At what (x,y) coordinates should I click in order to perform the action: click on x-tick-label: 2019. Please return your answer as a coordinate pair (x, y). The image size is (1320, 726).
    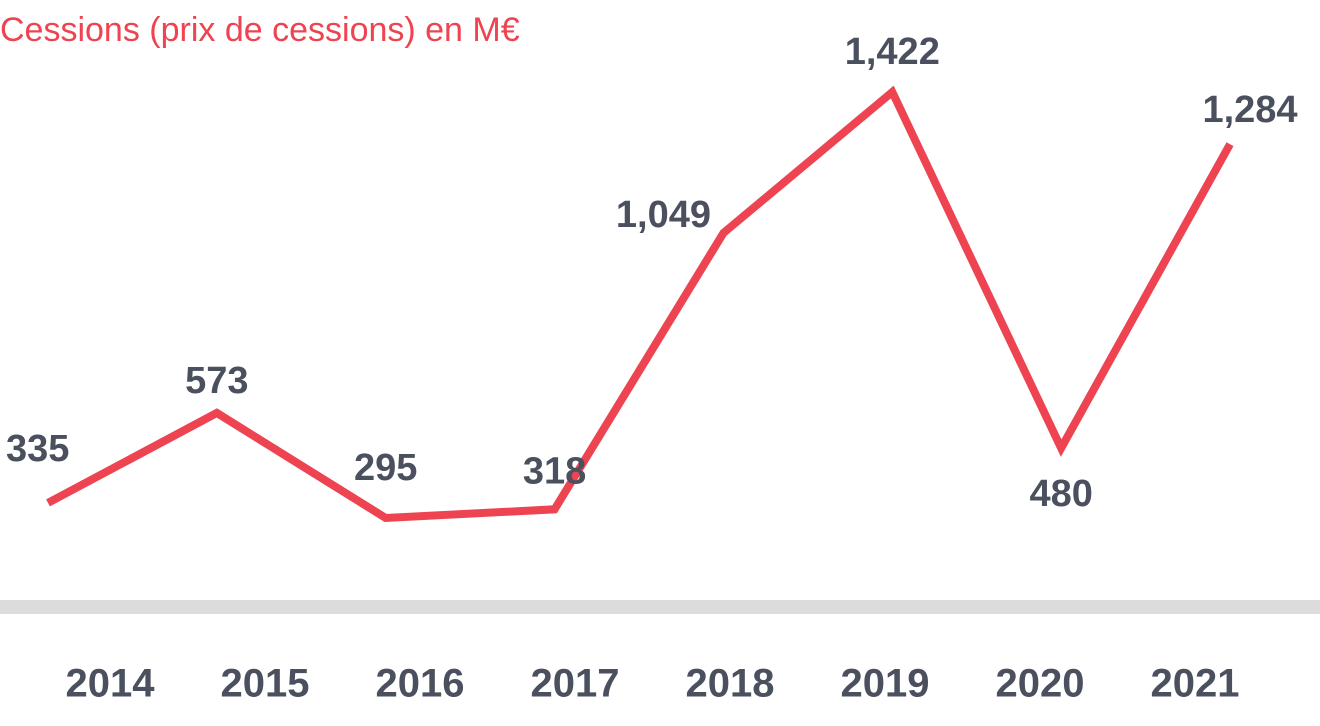
    Looking at the image, I should click on (885, 684).